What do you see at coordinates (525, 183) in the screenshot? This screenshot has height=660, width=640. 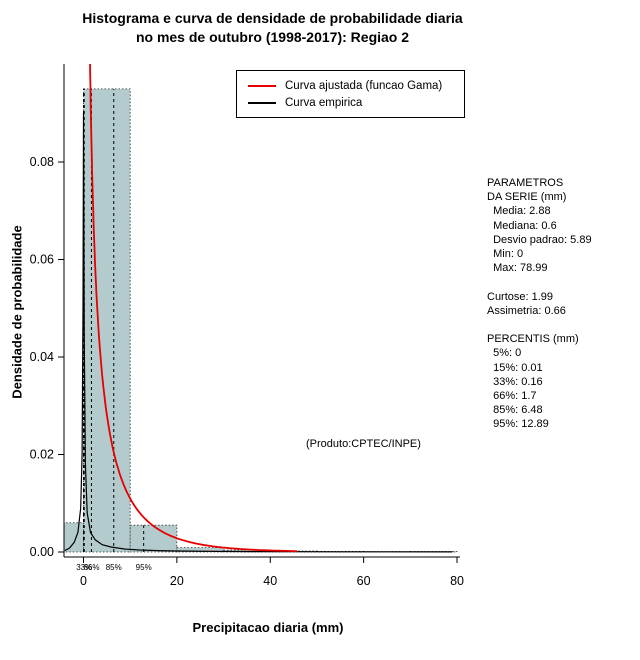 I see `stats-line: PARAMETROS` at bounding box center [525, 183].